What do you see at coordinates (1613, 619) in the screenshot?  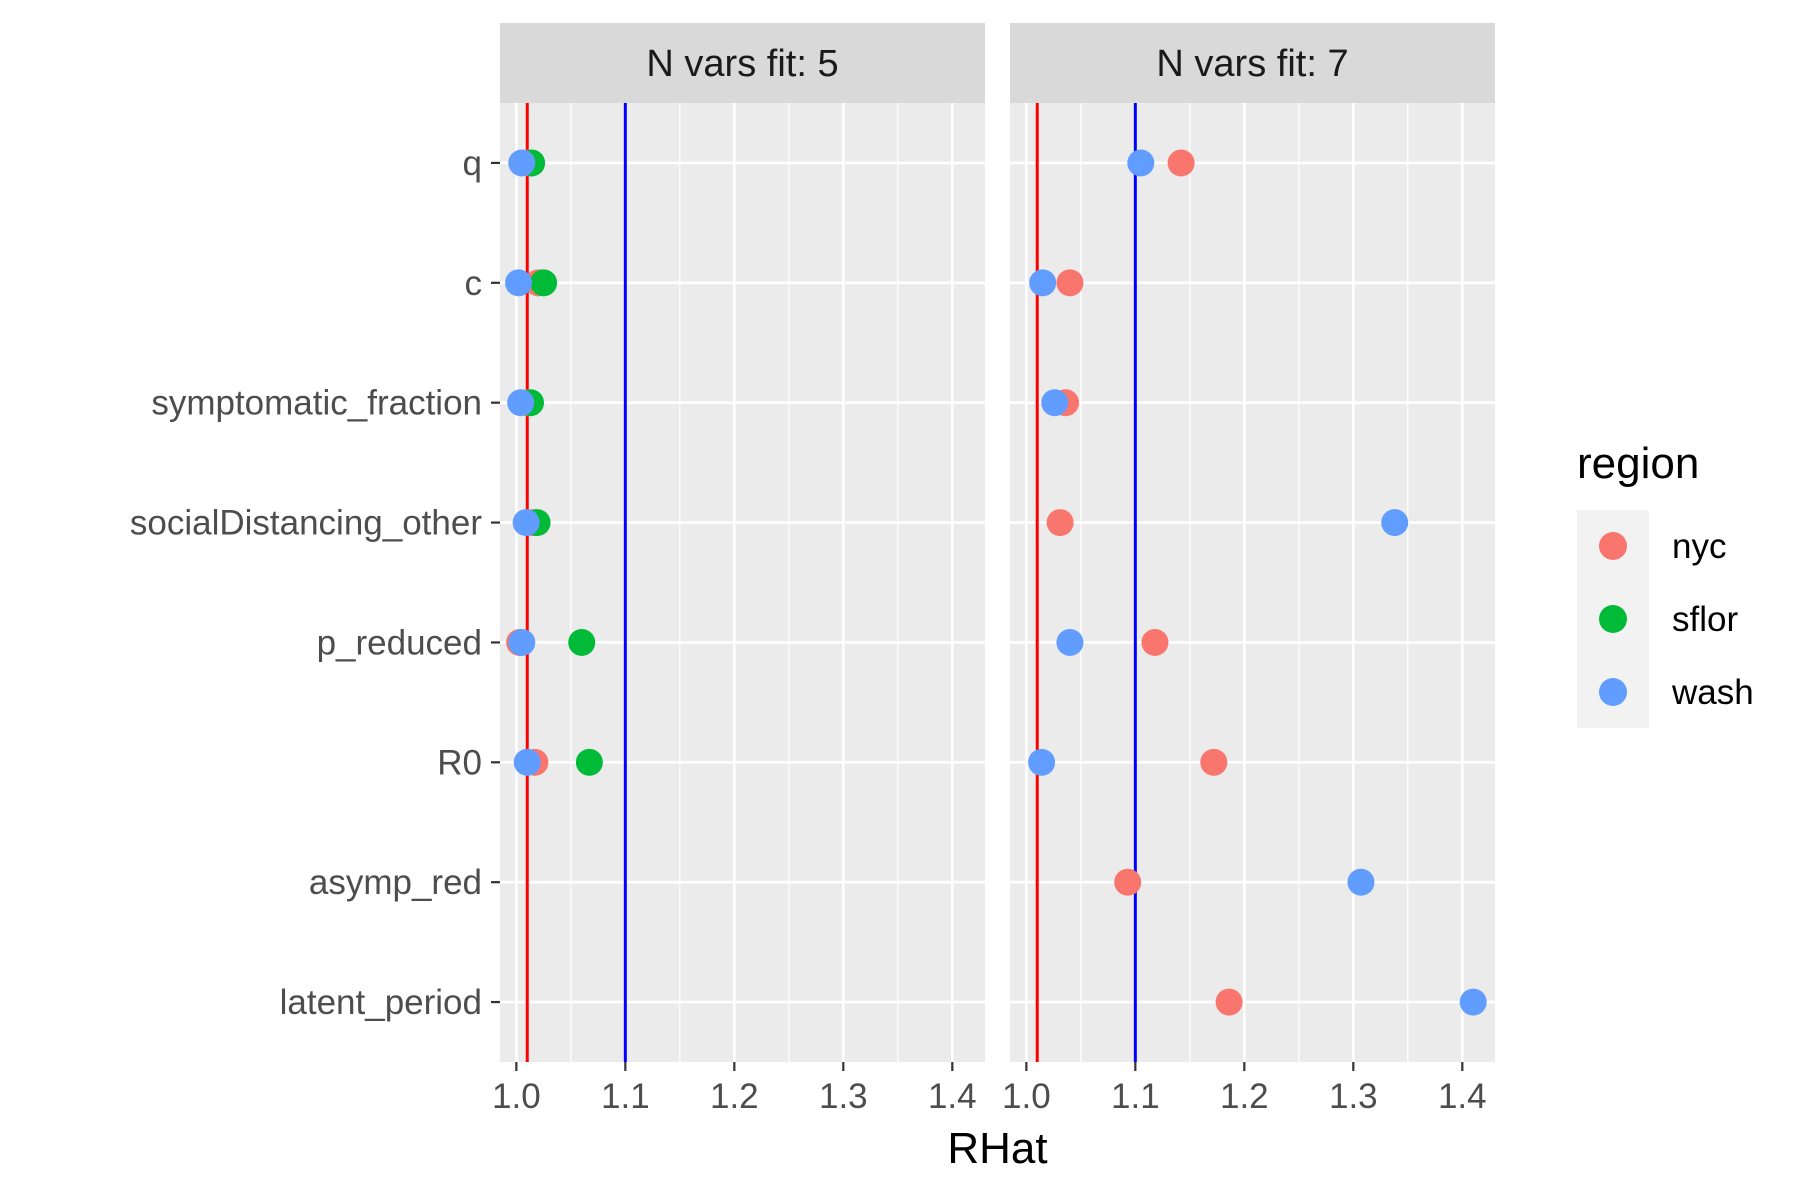 I see `legend-key-sflor` at bounding box center [1613, 619].